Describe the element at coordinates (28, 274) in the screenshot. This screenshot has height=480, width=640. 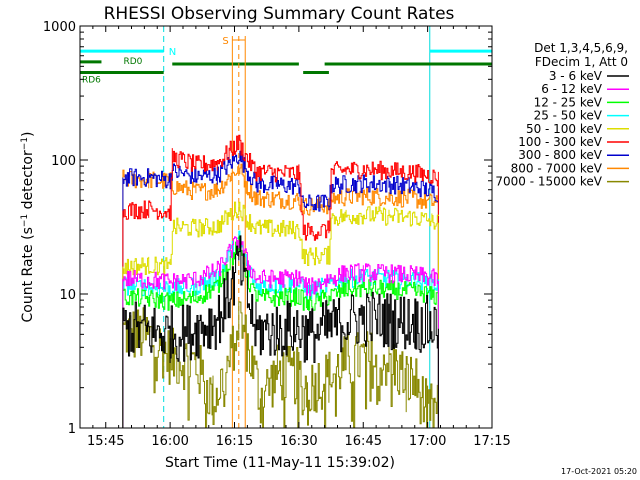
I see `y-label-main: Count Rate (s` at that location.